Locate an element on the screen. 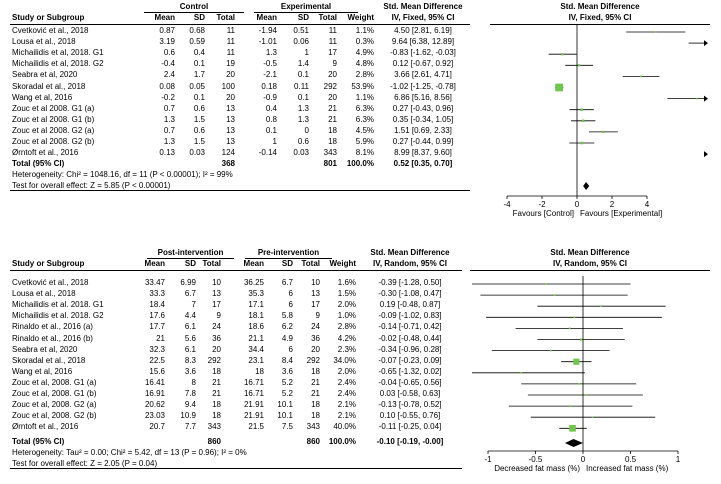 The height and width of the screenshot is (484, 721). cell-sd2: 1.3 is located at coordinates (303, 108).